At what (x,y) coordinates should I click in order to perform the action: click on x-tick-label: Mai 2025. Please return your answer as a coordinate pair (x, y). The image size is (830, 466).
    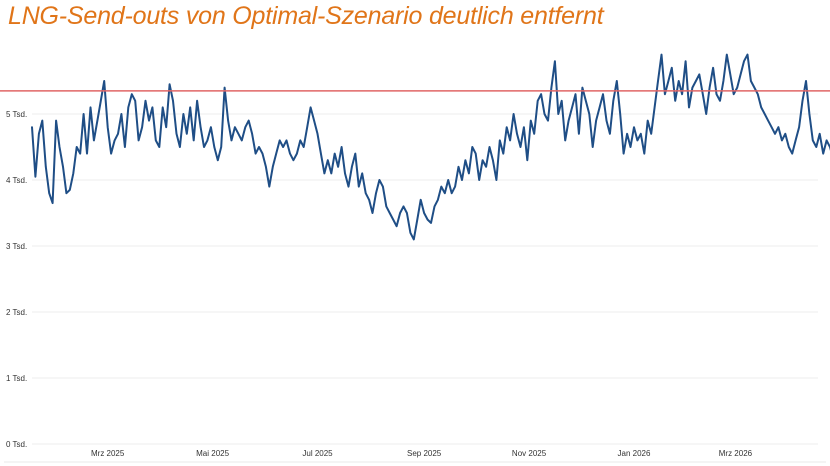
    Looking at the image, I should click on (212, 453).